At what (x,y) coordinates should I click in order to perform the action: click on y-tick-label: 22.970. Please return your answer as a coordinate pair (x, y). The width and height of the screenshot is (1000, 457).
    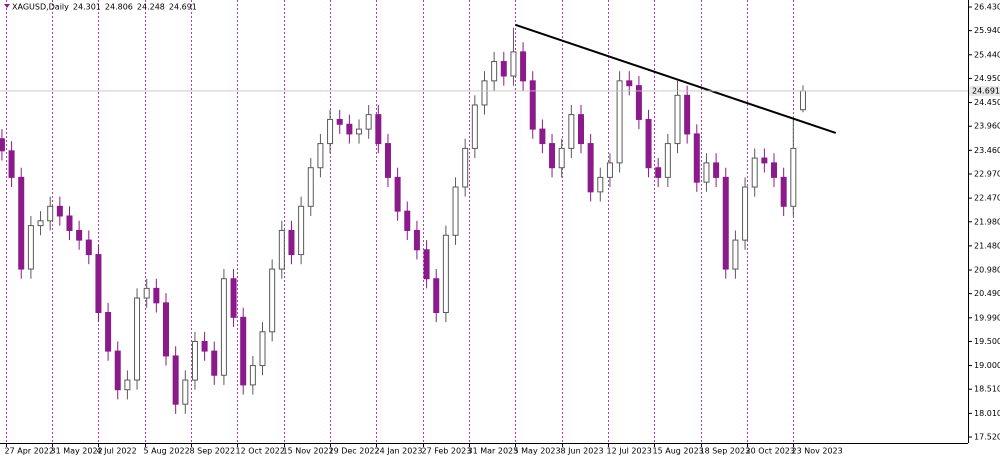
    Looking at the image, I should click on (987, 173).